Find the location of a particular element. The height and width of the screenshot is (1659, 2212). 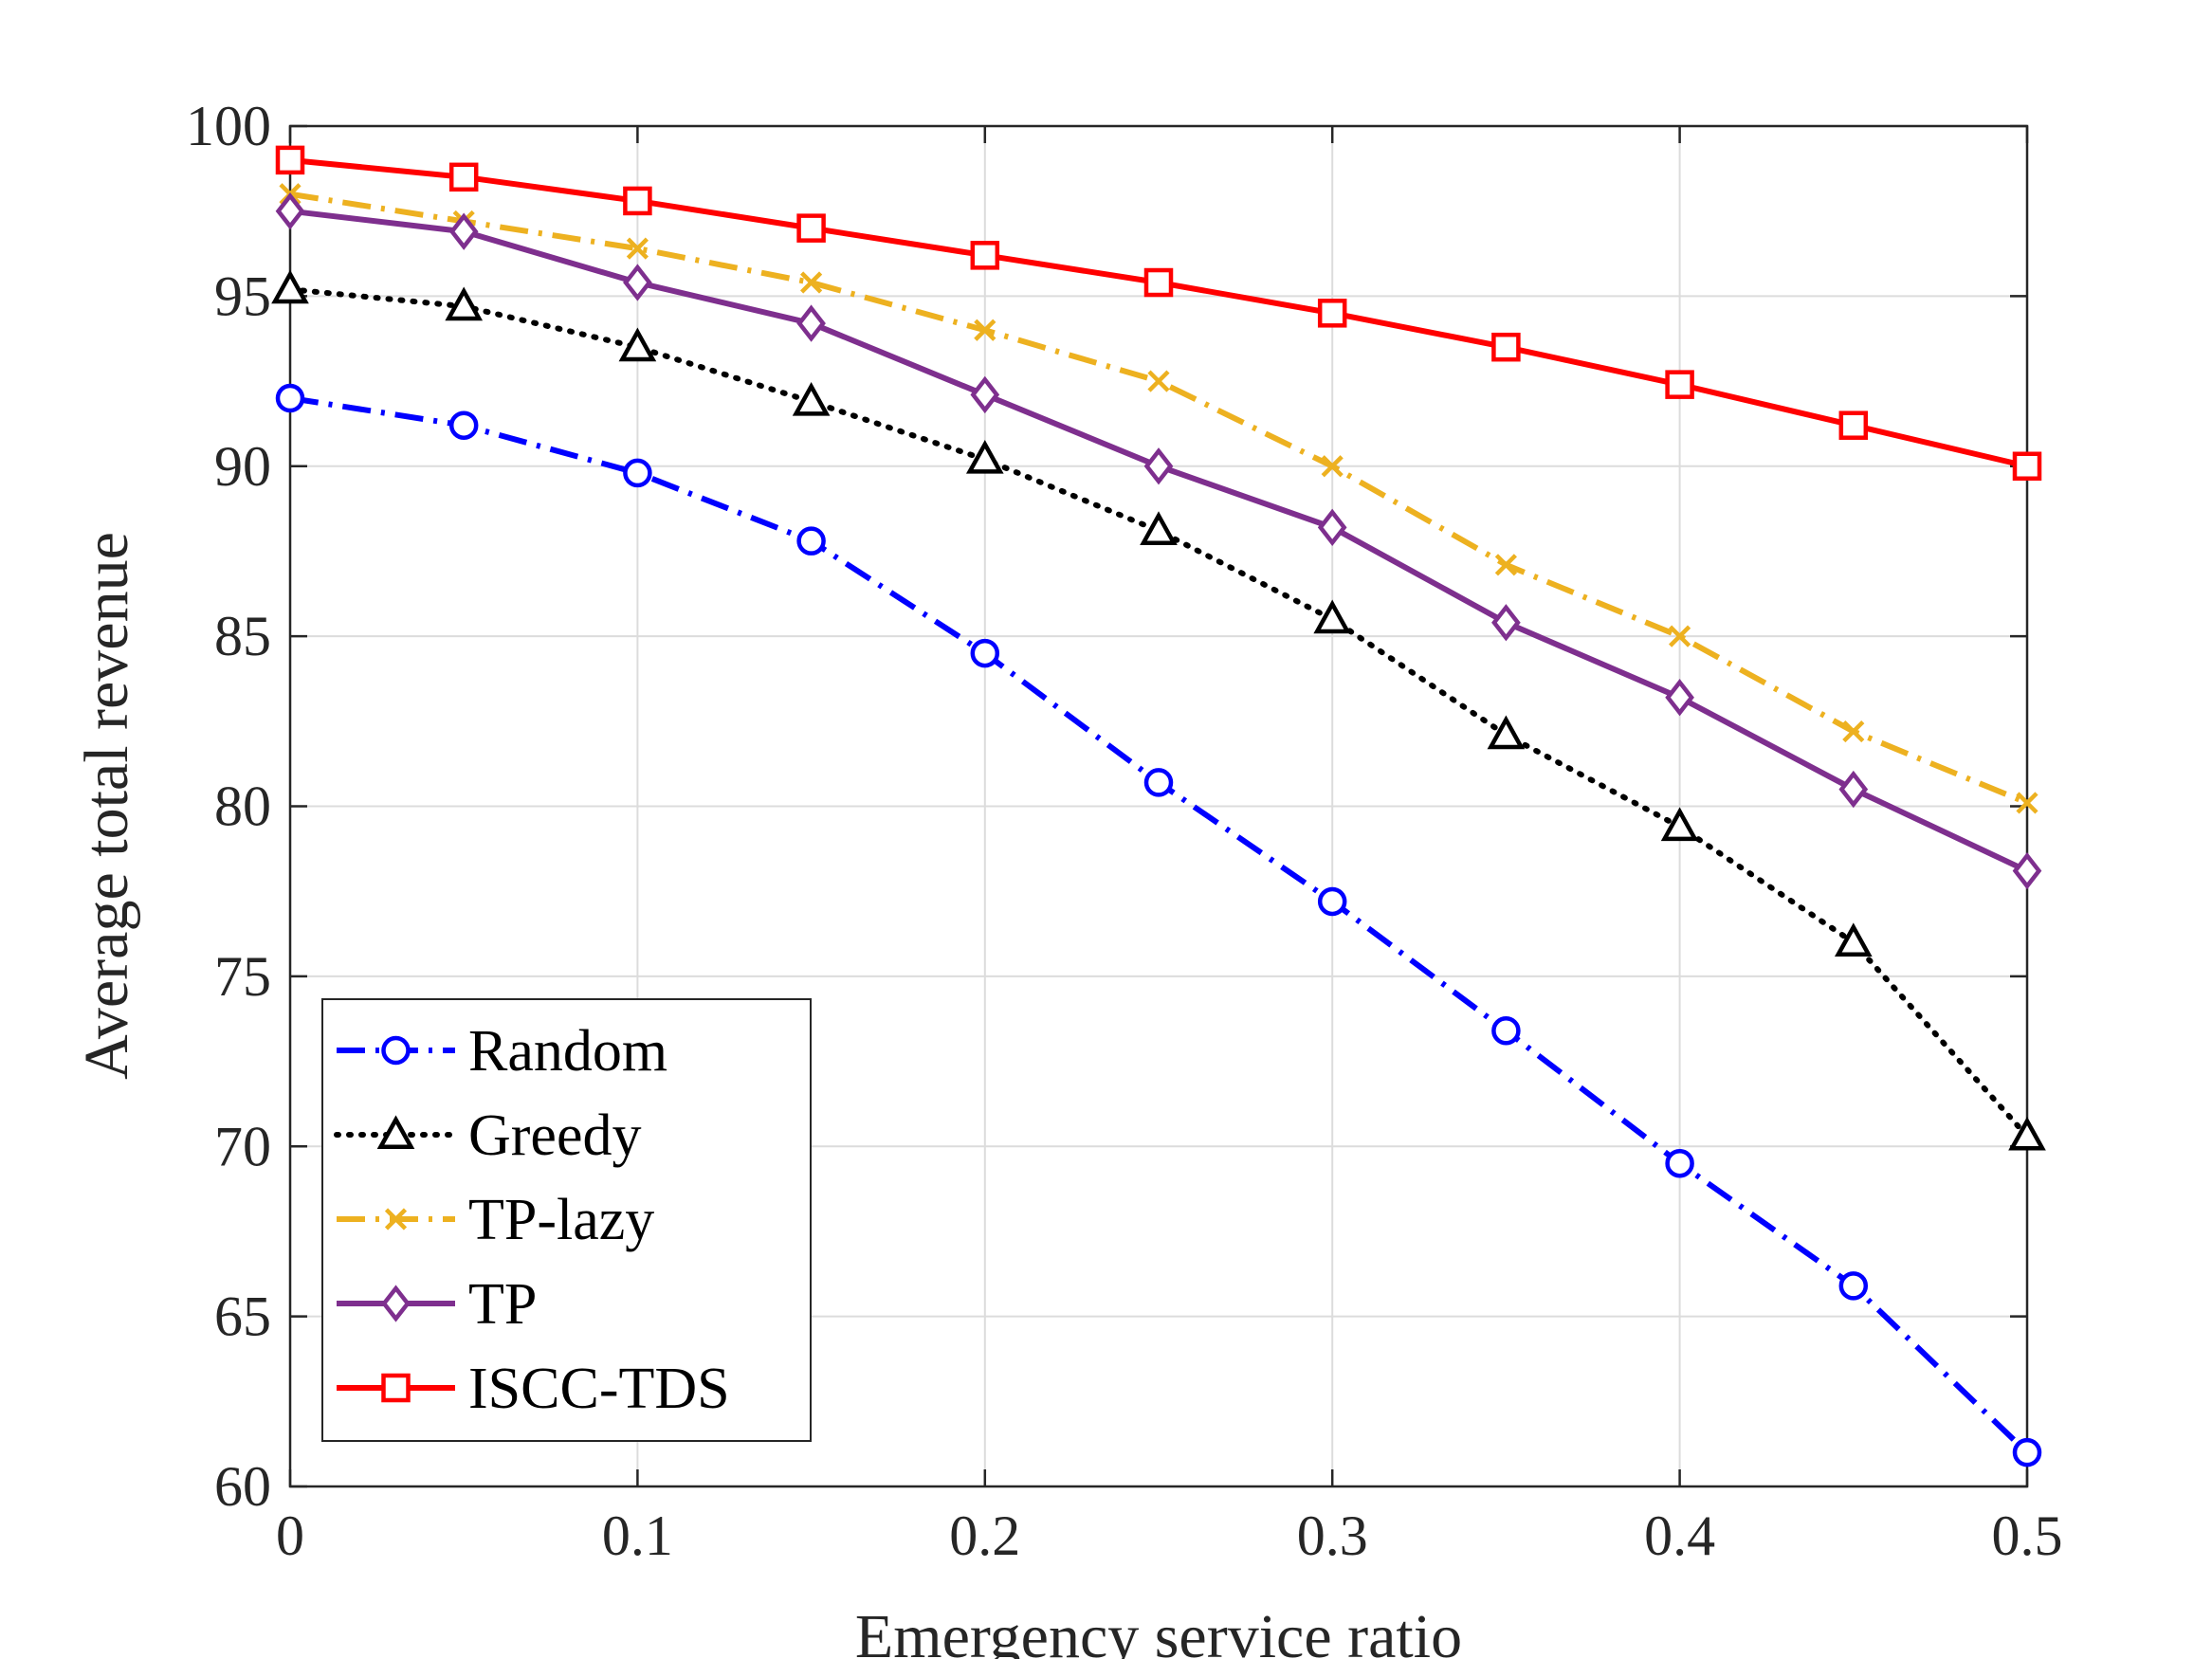

legend: Random Greedy TP-lazy TP ISCC-TDS is located at coordinates (566, 1220).